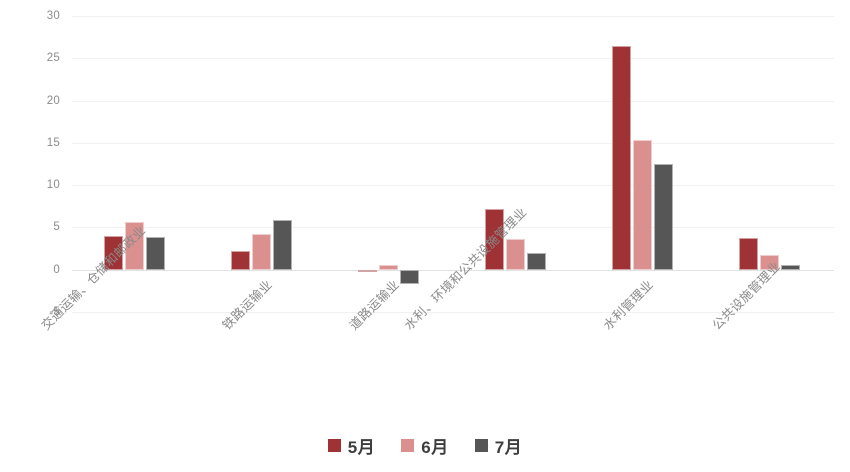 The height and width of the screenshot is (472, 850). I want to click on legend-item: 6月, so click(424, 445).